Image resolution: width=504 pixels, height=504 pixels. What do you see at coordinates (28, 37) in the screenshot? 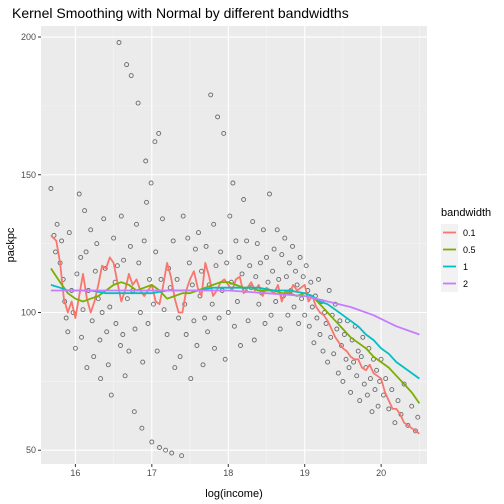
I see `y-tick-label: 200` at bounding box center [28, 37].